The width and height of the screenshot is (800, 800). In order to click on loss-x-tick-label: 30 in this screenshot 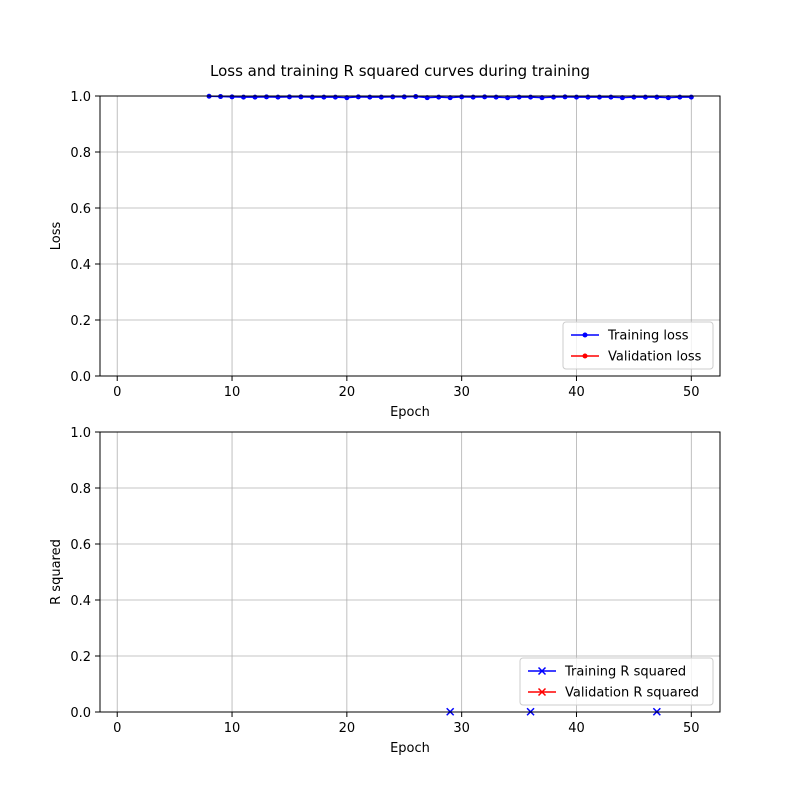, I will do `click(461, 392)`.